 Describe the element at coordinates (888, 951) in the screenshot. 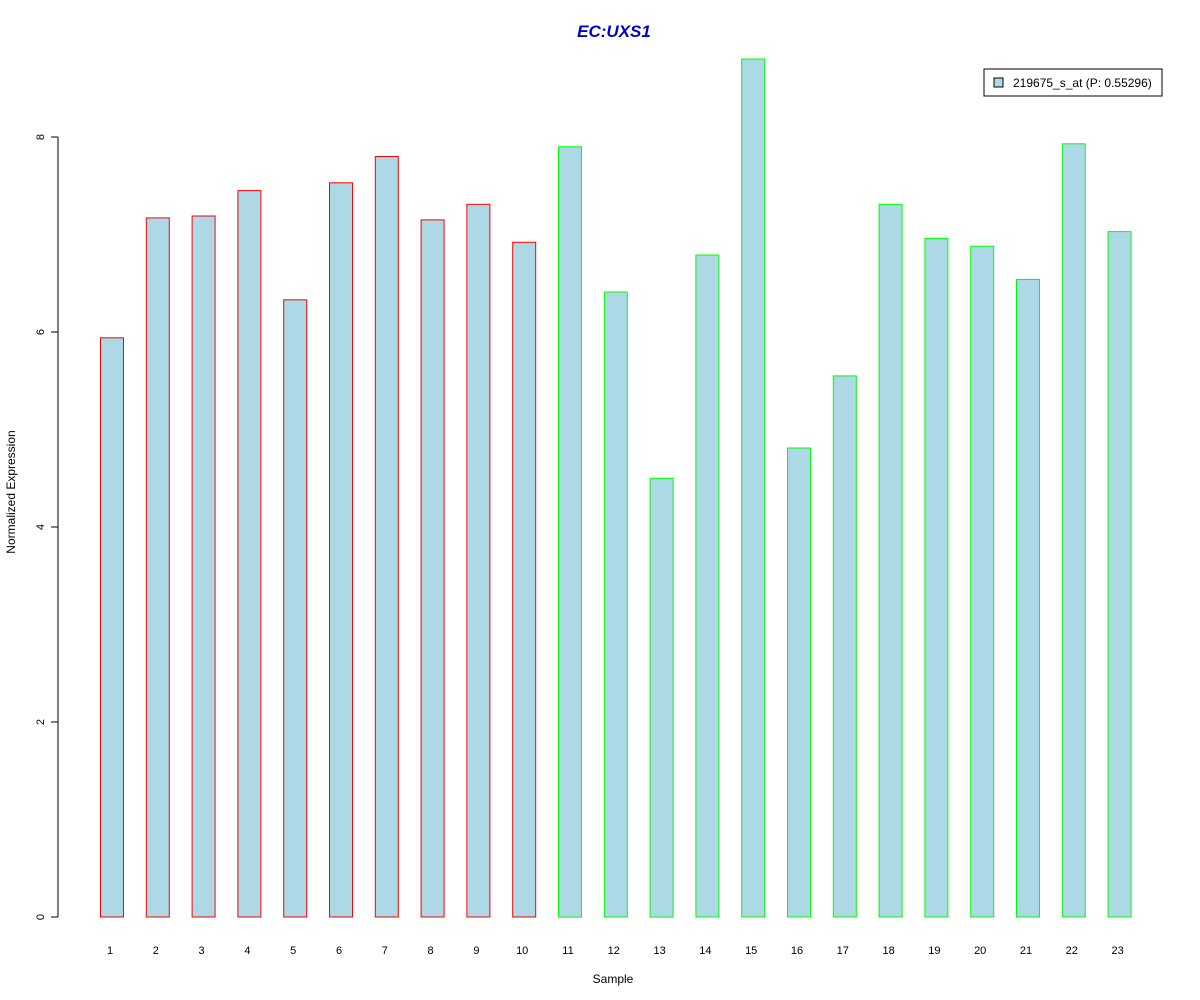

I see `x-tick-label: 18` at that location.